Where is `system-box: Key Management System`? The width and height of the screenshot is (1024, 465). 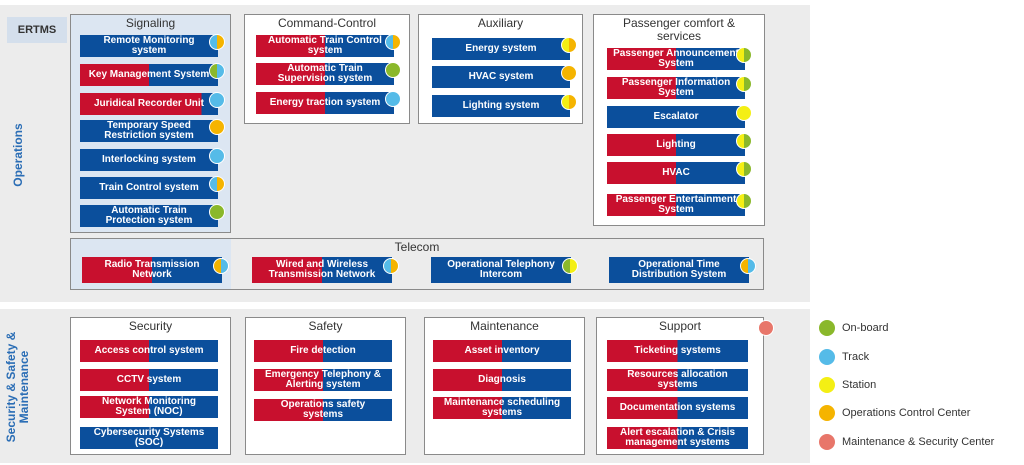 system-box: Key Management System is located at coordinates (149, 75).